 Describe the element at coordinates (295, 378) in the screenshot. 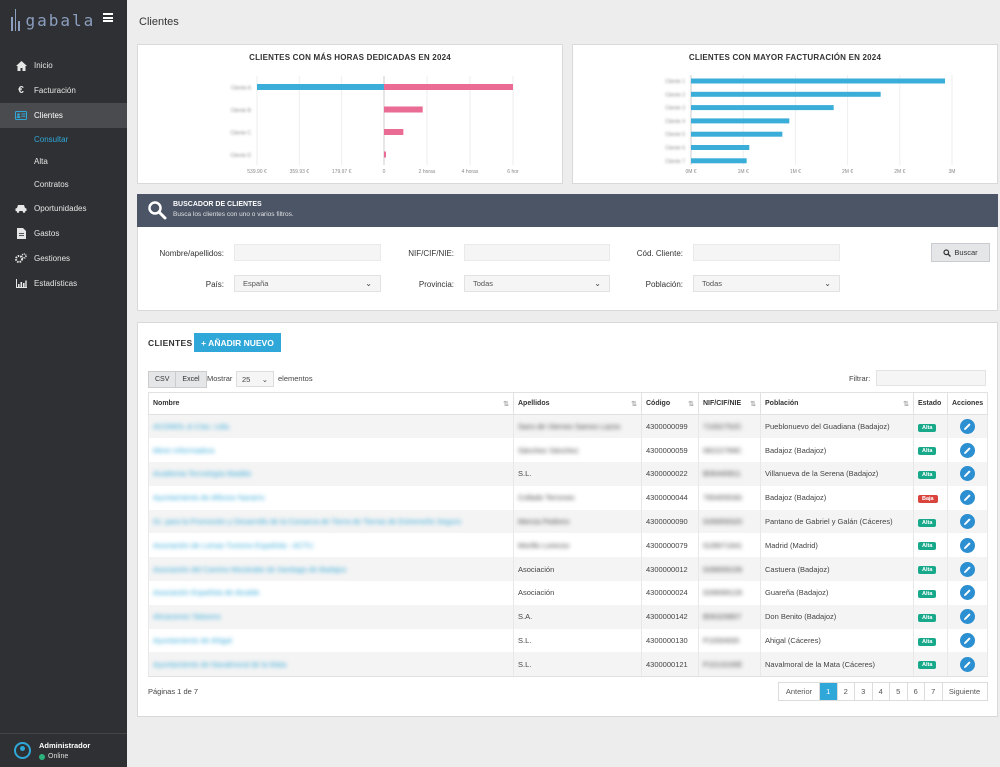

I see `elements-label: elementos` at that location.